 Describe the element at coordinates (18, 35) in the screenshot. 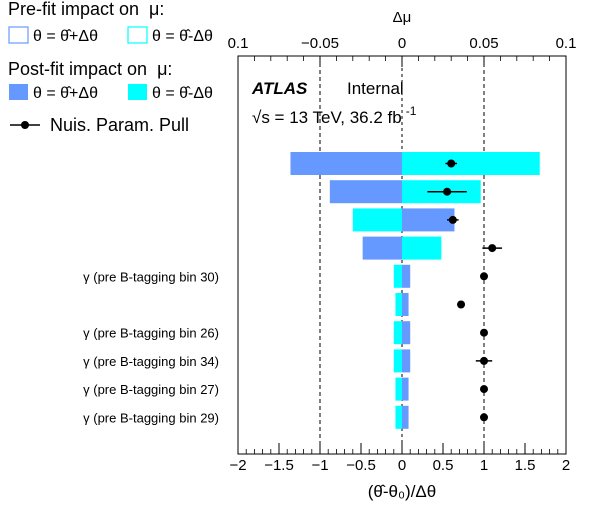

I see `prefit-up-swatch` at that location.